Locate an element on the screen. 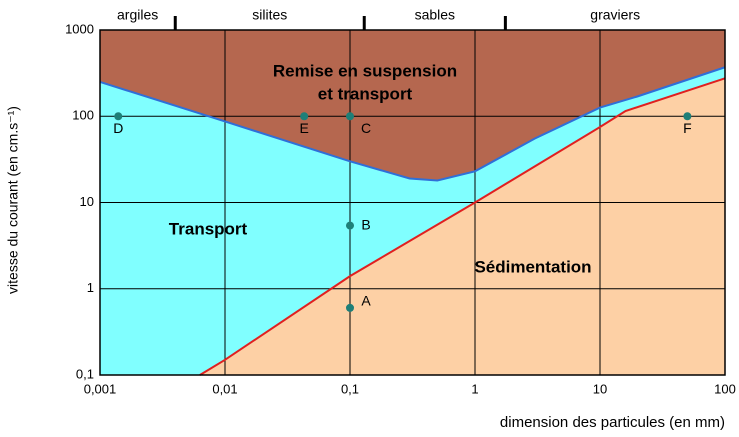 Image resolution: width=739 pixels, height=437 pixels. point-label: A is located at coordinates (366, 301).